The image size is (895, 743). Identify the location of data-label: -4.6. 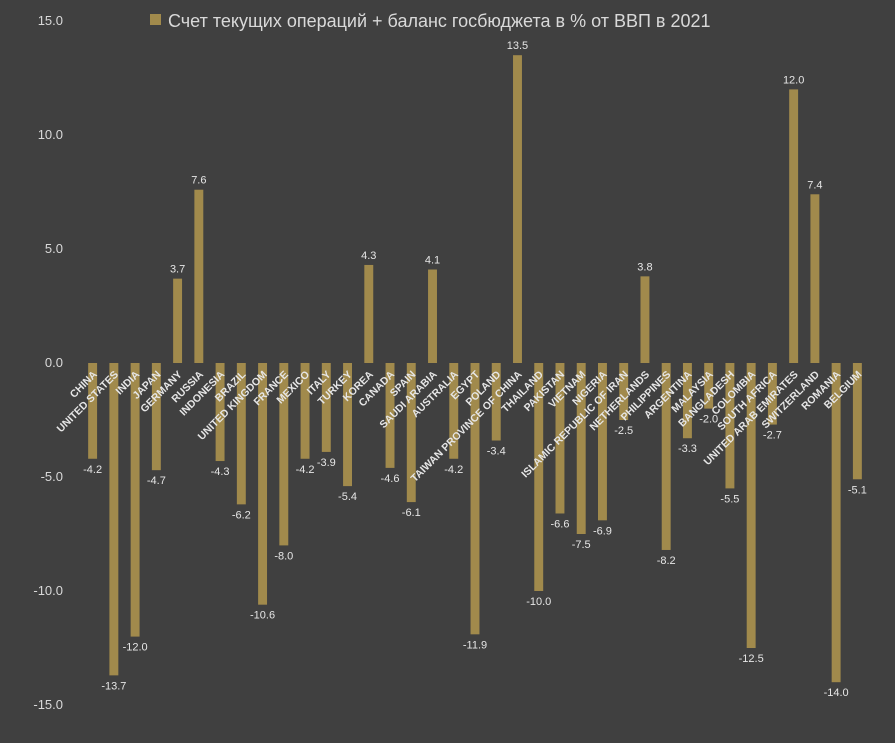
(390, 479).